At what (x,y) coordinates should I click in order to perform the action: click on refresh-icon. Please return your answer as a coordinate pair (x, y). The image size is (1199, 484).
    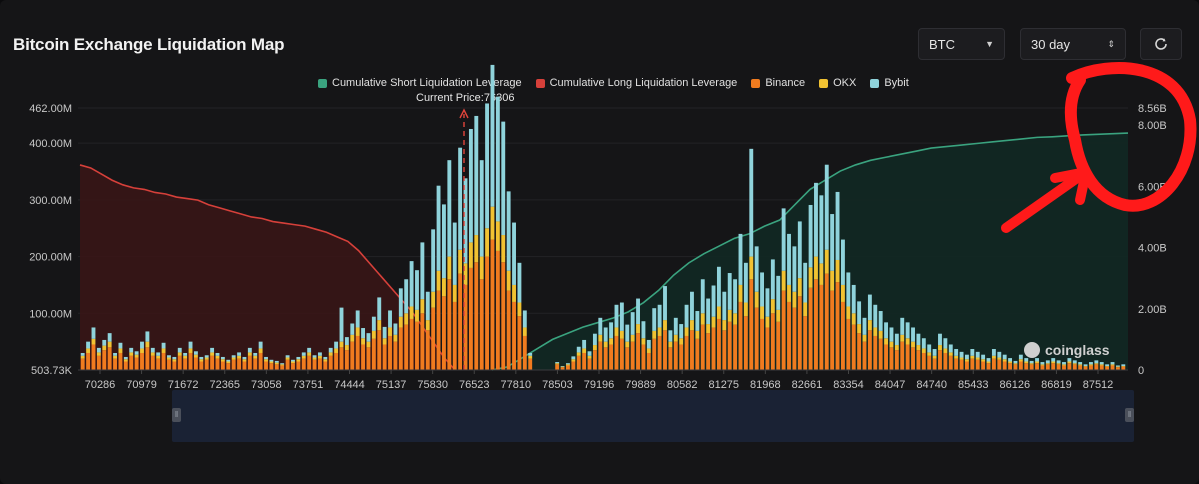
    Looking at the image, I should click on (1161, 44).